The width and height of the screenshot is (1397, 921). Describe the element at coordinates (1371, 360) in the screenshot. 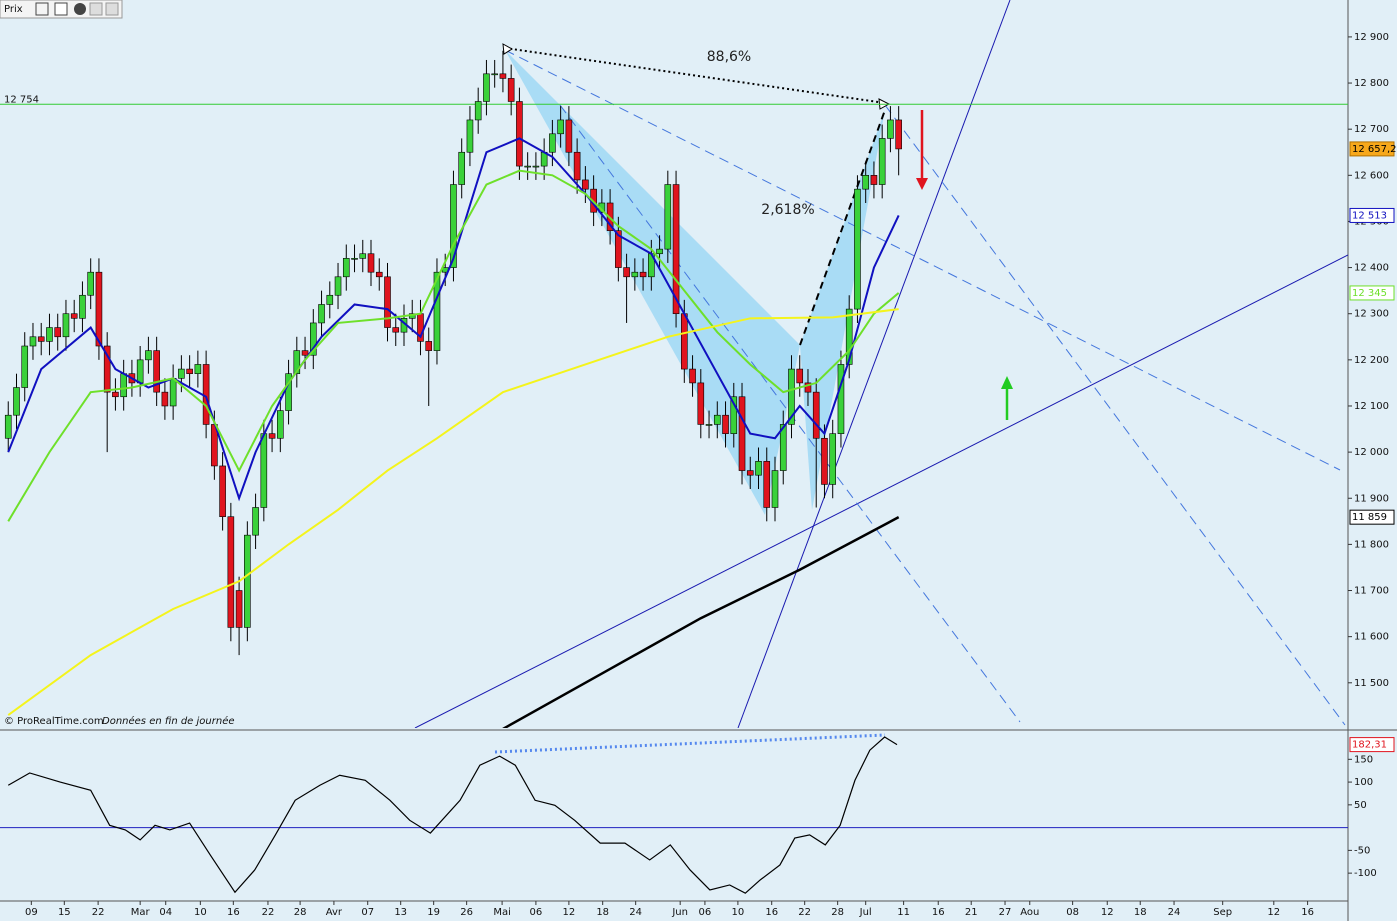

I see `y-tick-label: 12 200` at that location.